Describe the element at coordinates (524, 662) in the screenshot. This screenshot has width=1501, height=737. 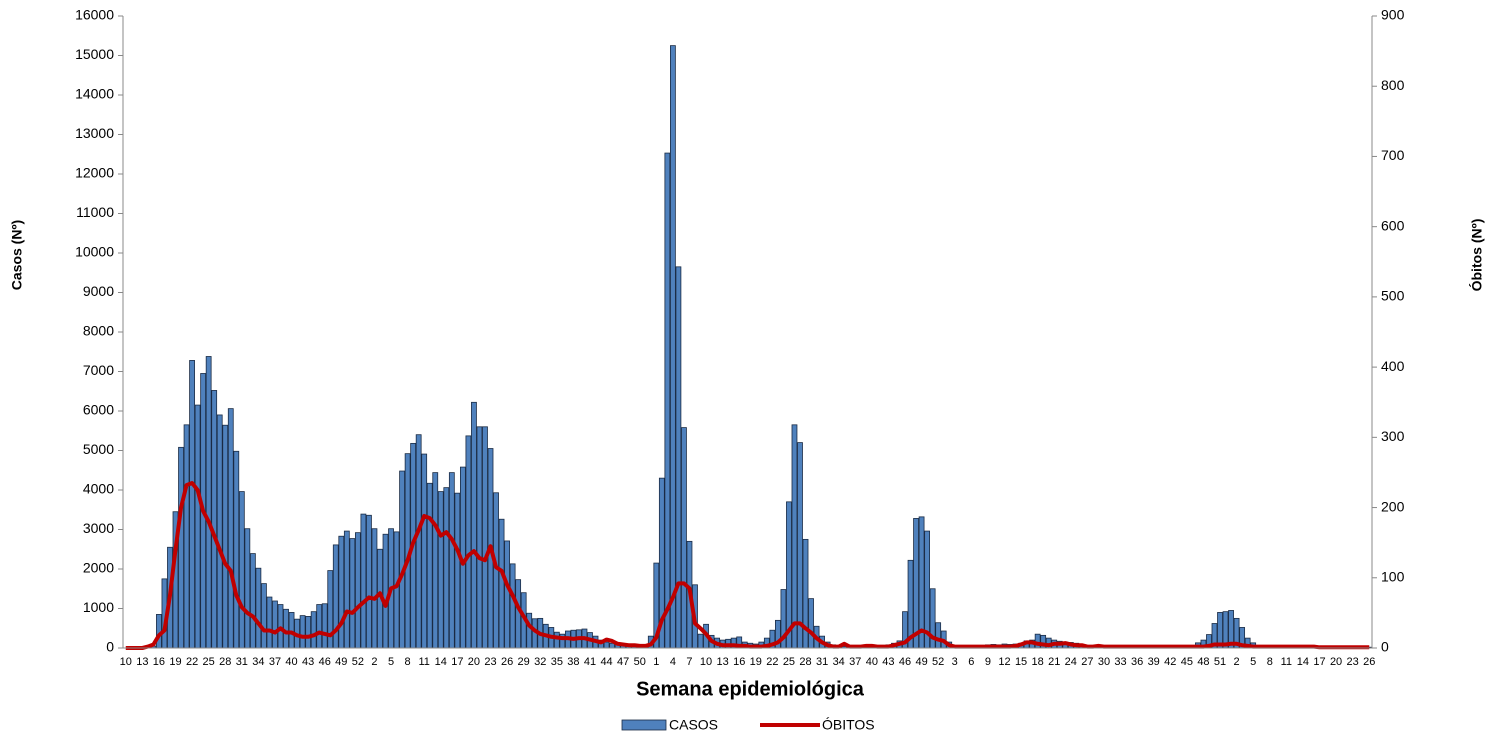
I see `x-tick-label: 29` at that location.